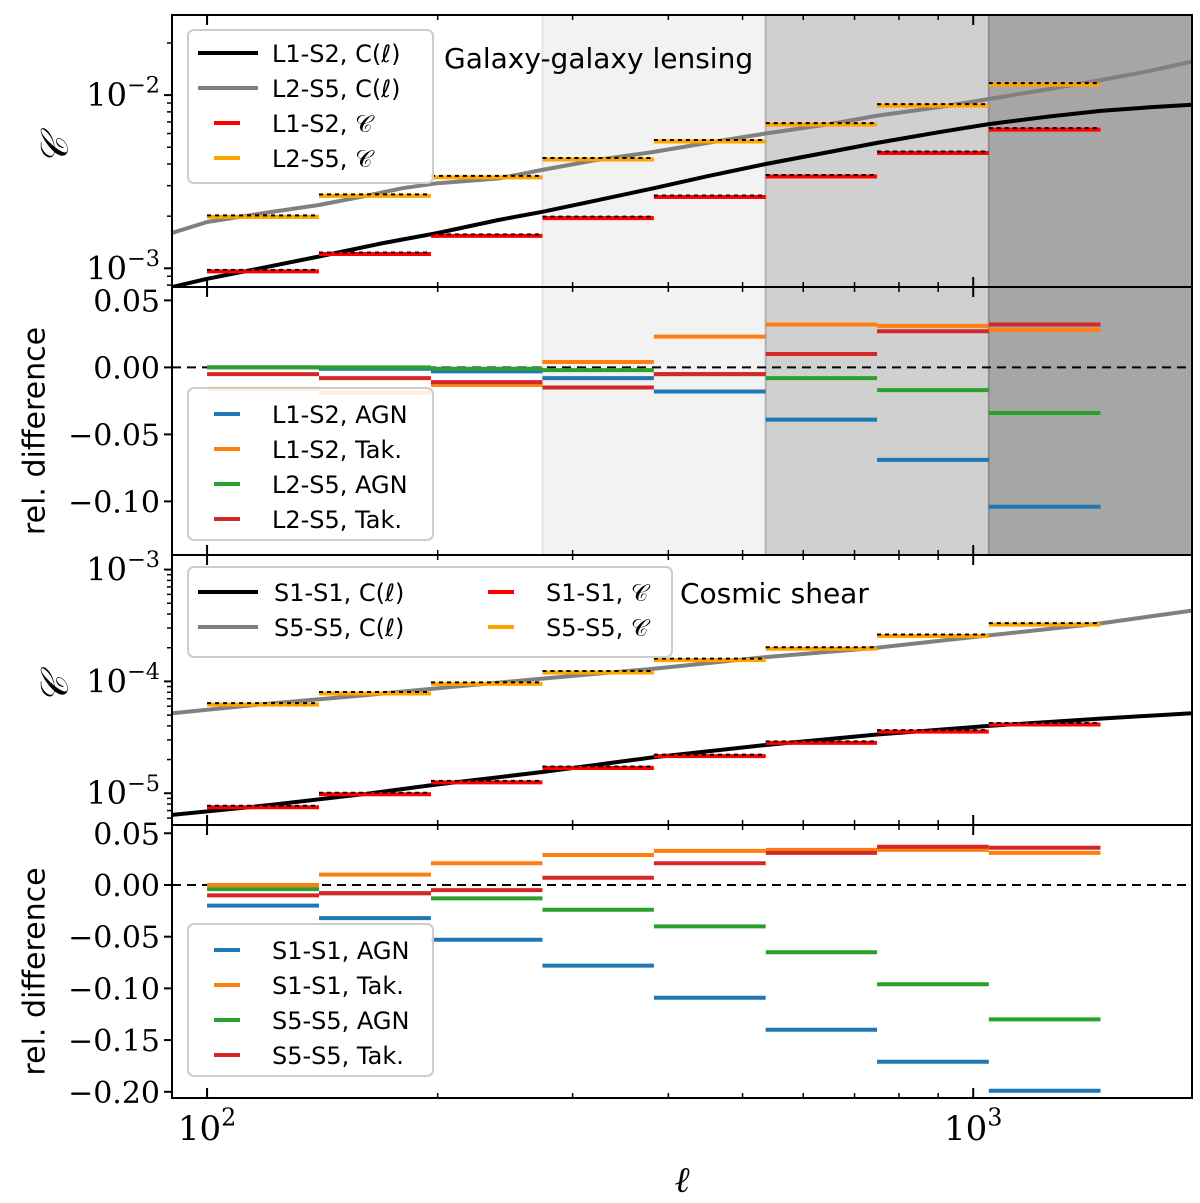  I want to click on x-tick-label: 10², so click(207, 1126).